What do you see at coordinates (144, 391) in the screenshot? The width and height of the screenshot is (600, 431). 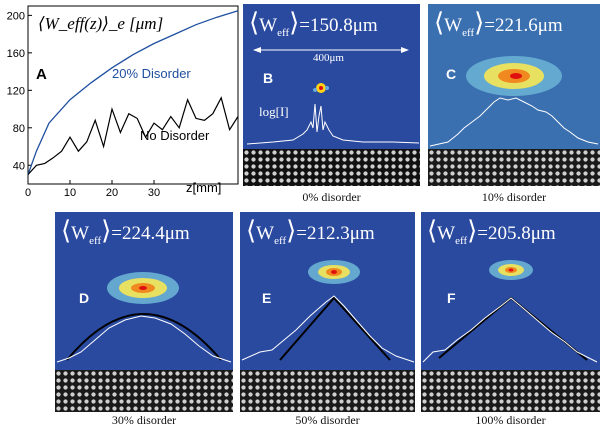 I see `lattice-d` at bounding box center [144, 391].